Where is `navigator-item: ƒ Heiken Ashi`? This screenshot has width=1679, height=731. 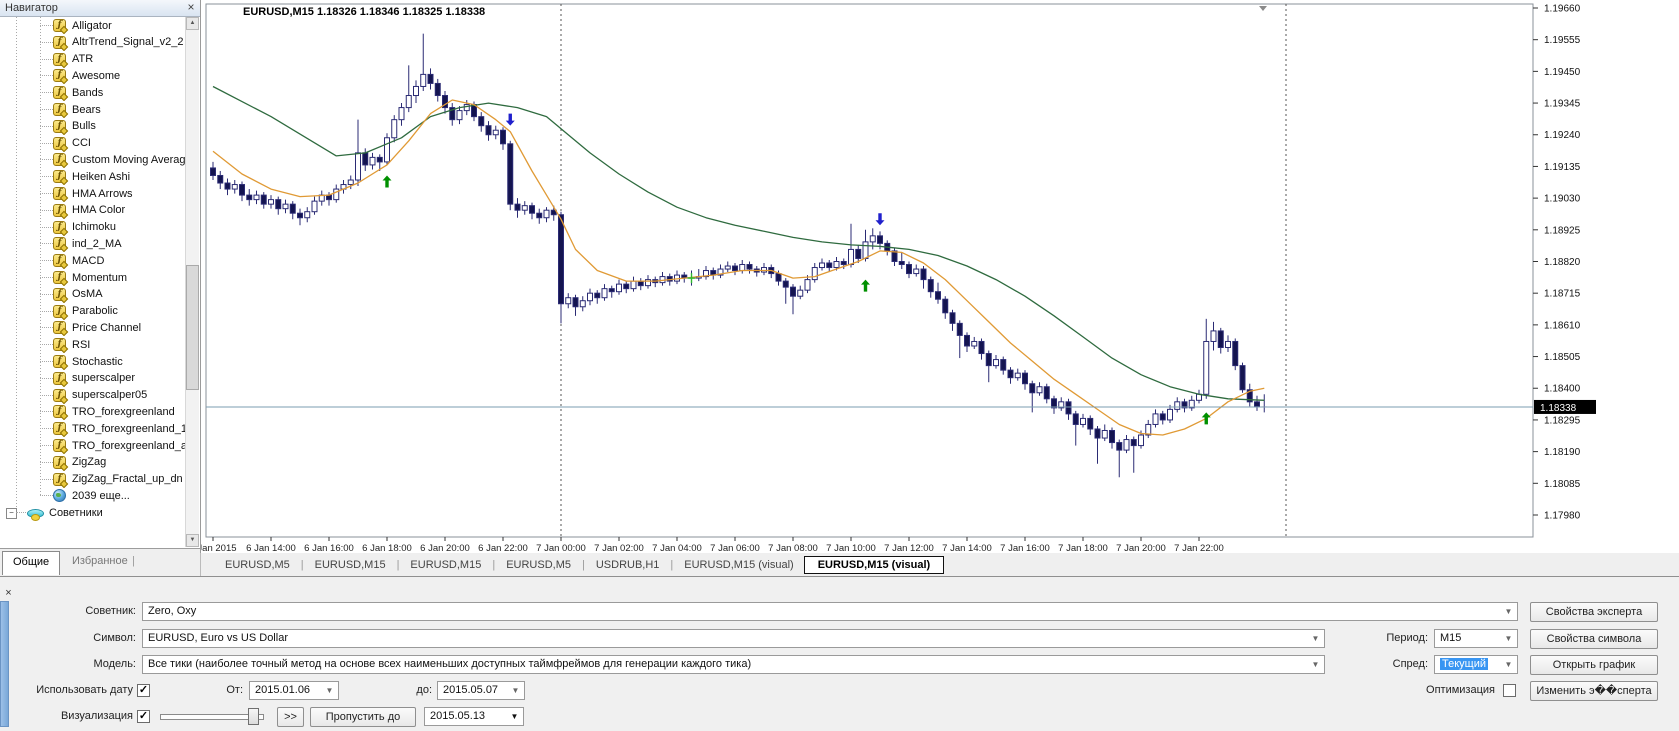
navigator-item: ƒ Heiken Ashi is located at coordinates (92, 176).